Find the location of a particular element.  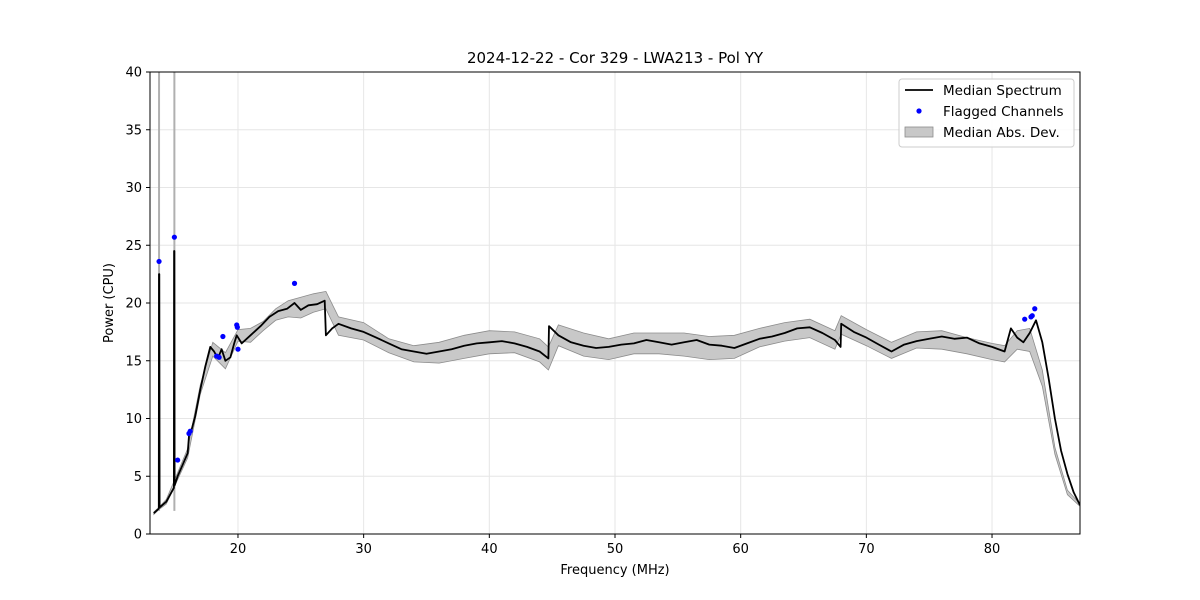

y-axis-ticks: 0 5 10 15 20 25 30 35 40 is located at coordinates (137, 304).